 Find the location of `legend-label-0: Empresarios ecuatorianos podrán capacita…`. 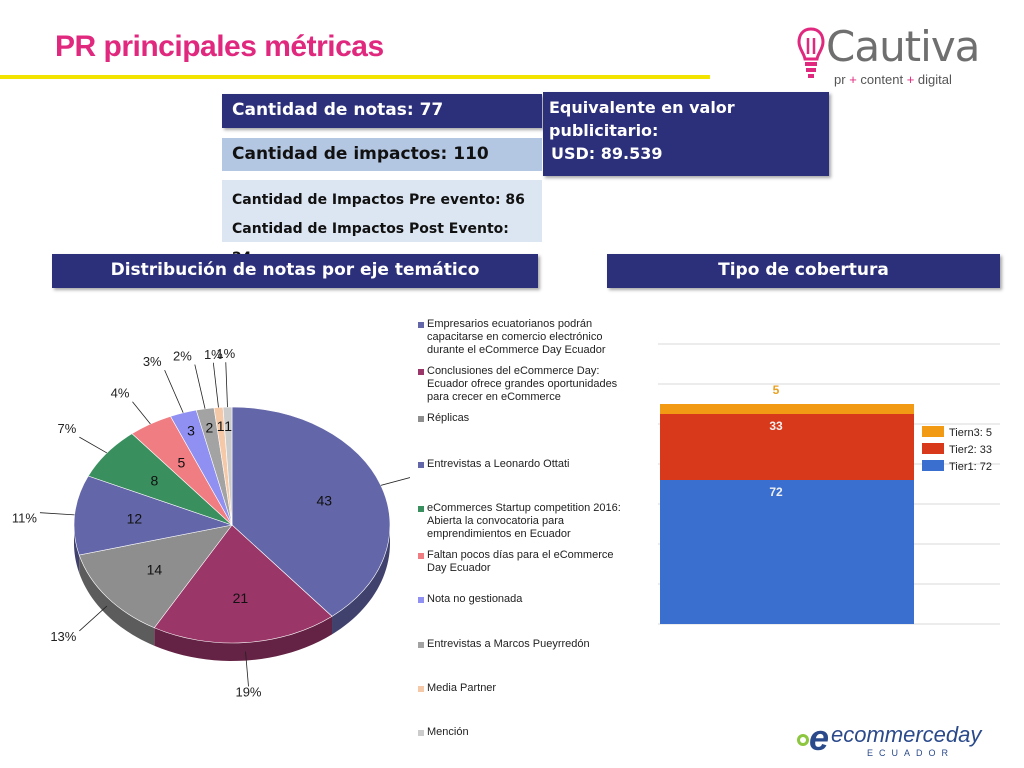

legend-label-0: Empresarios ecuatorianos podrán capacita… is located at coordinates (516, 337).